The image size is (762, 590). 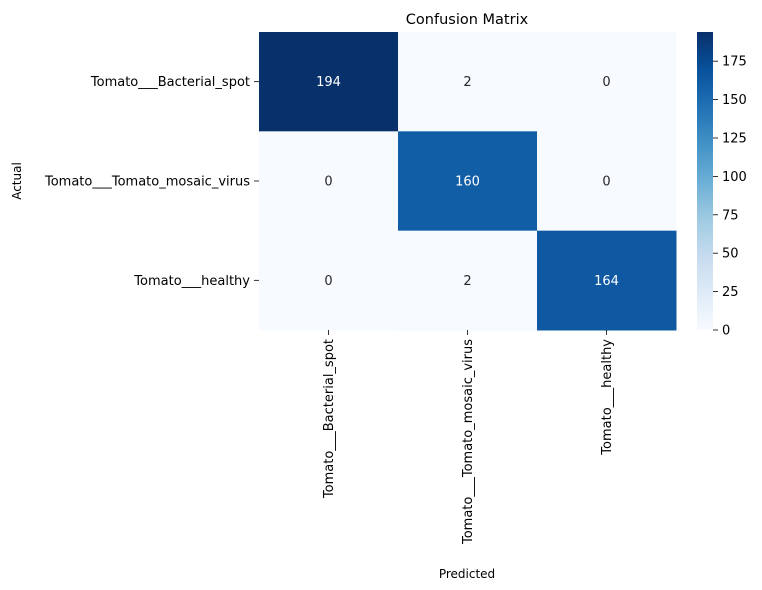 What do you see at coordinates (607, 397) in the screenshot?
I see `column-tick-label: Tomato___healthy` at bounding box center [607, 397].